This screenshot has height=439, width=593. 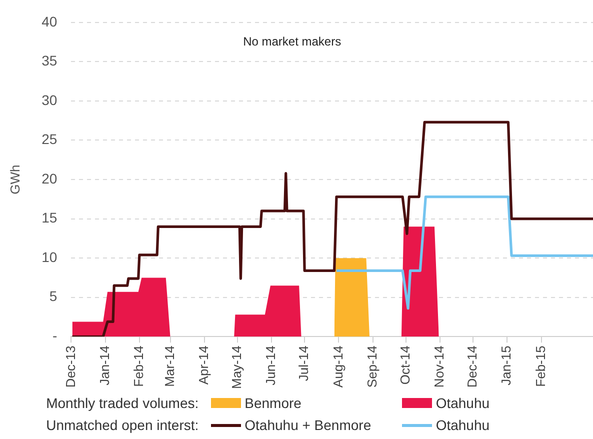 What do you see at coordinates (50, 256) in the screenshot?
I see `y-tick-label: 10` at bounding box center [50, 256].